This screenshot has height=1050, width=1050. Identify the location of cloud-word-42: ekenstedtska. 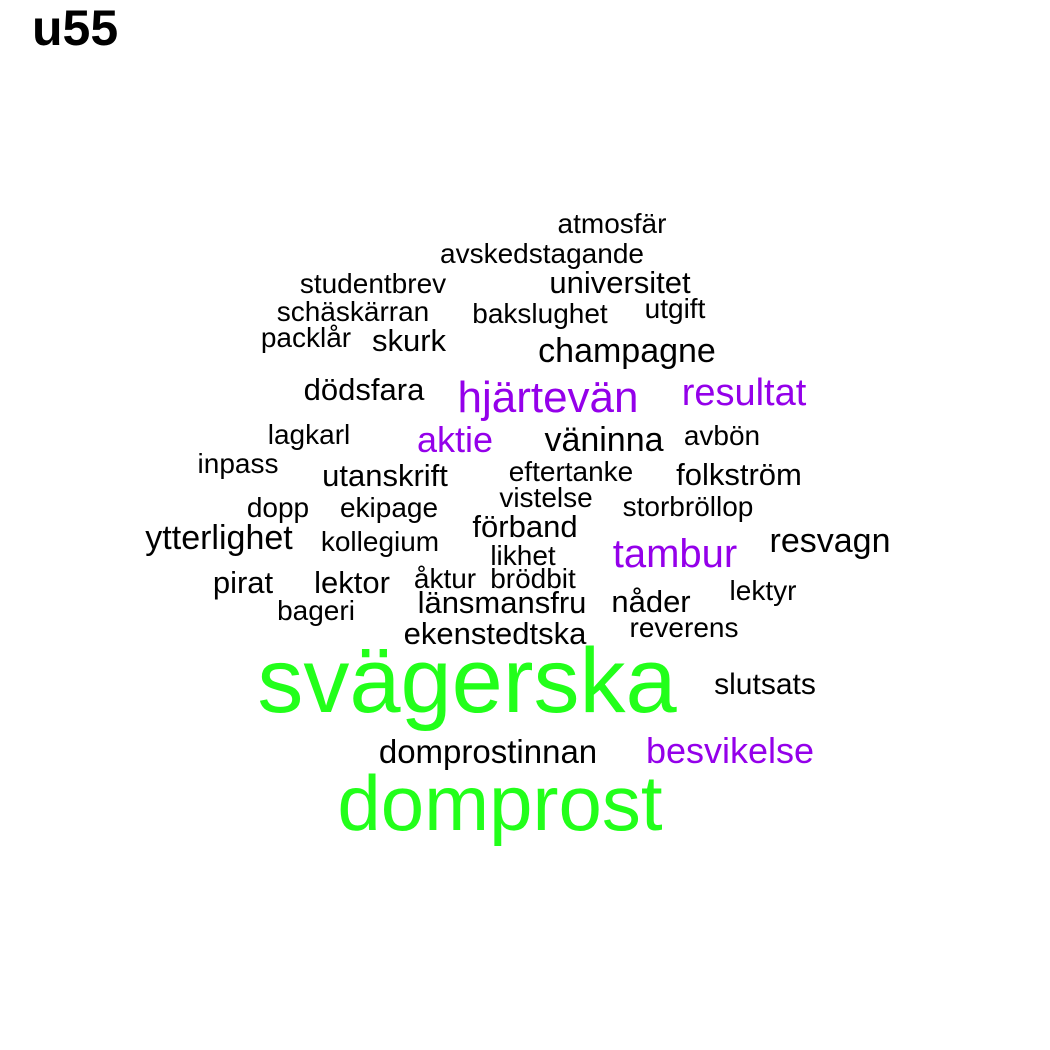
(495, 633).